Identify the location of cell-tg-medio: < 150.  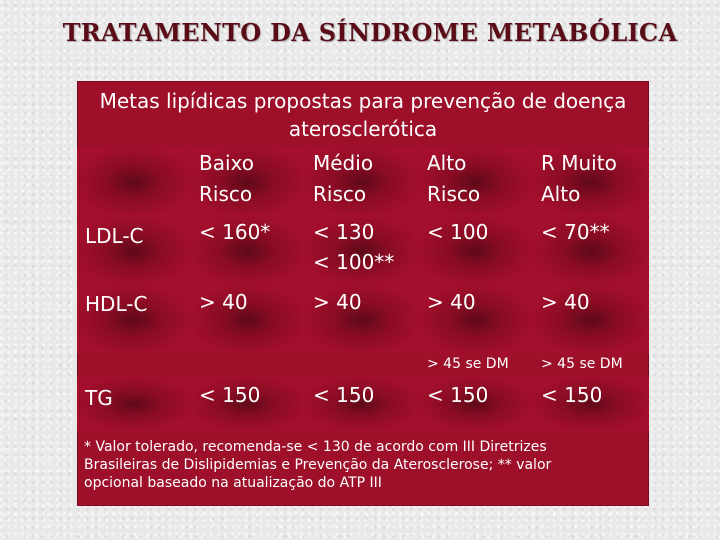
(361, 404).